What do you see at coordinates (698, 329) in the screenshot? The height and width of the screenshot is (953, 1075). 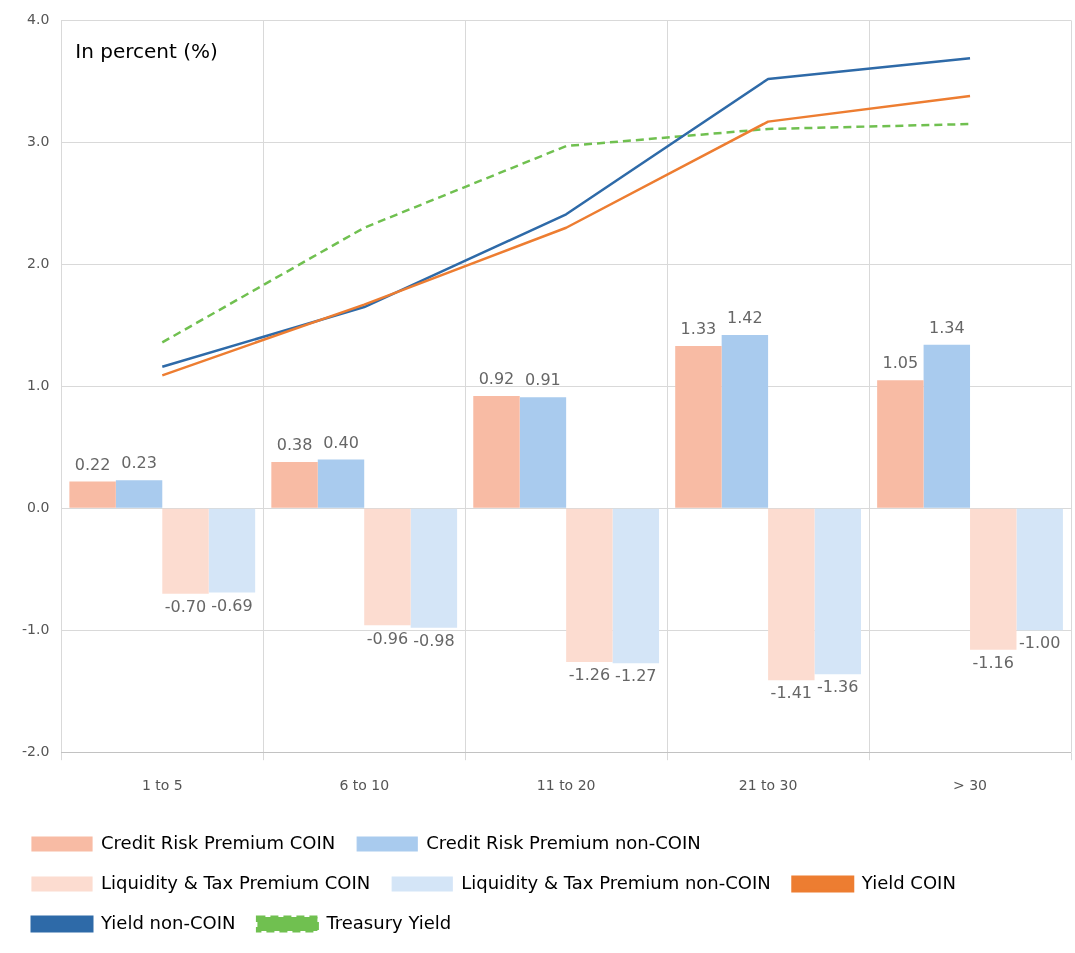 I see `data-label: 1.33` at bounding box center [698, 329].